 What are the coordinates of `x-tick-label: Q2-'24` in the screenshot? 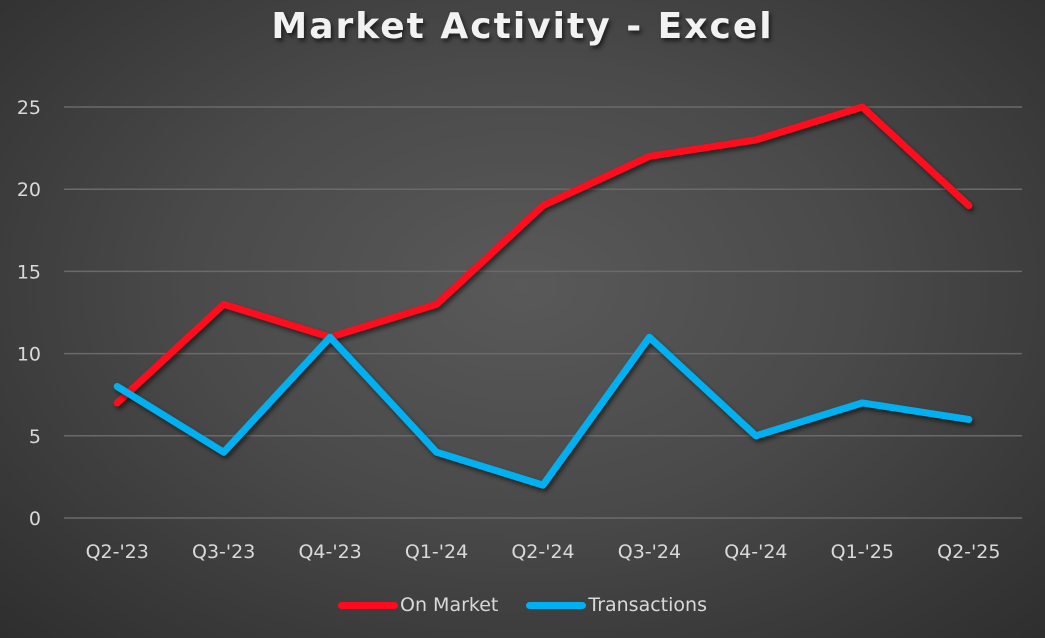 It's located at (542, 552).